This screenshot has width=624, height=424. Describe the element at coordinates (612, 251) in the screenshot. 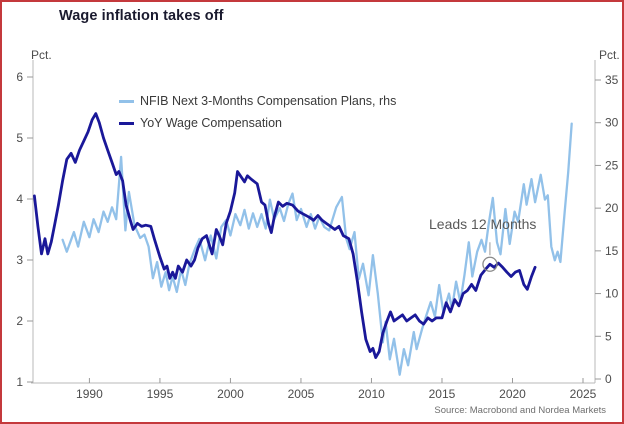

I see `right-axis-tick-label: 15` at that location.